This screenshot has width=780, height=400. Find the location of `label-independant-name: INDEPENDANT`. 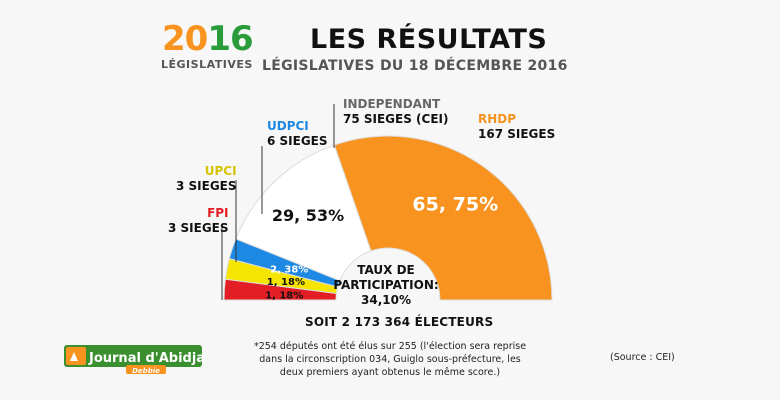

label-independant-name: INDEPENDANT is located at coordinates (392, 104).